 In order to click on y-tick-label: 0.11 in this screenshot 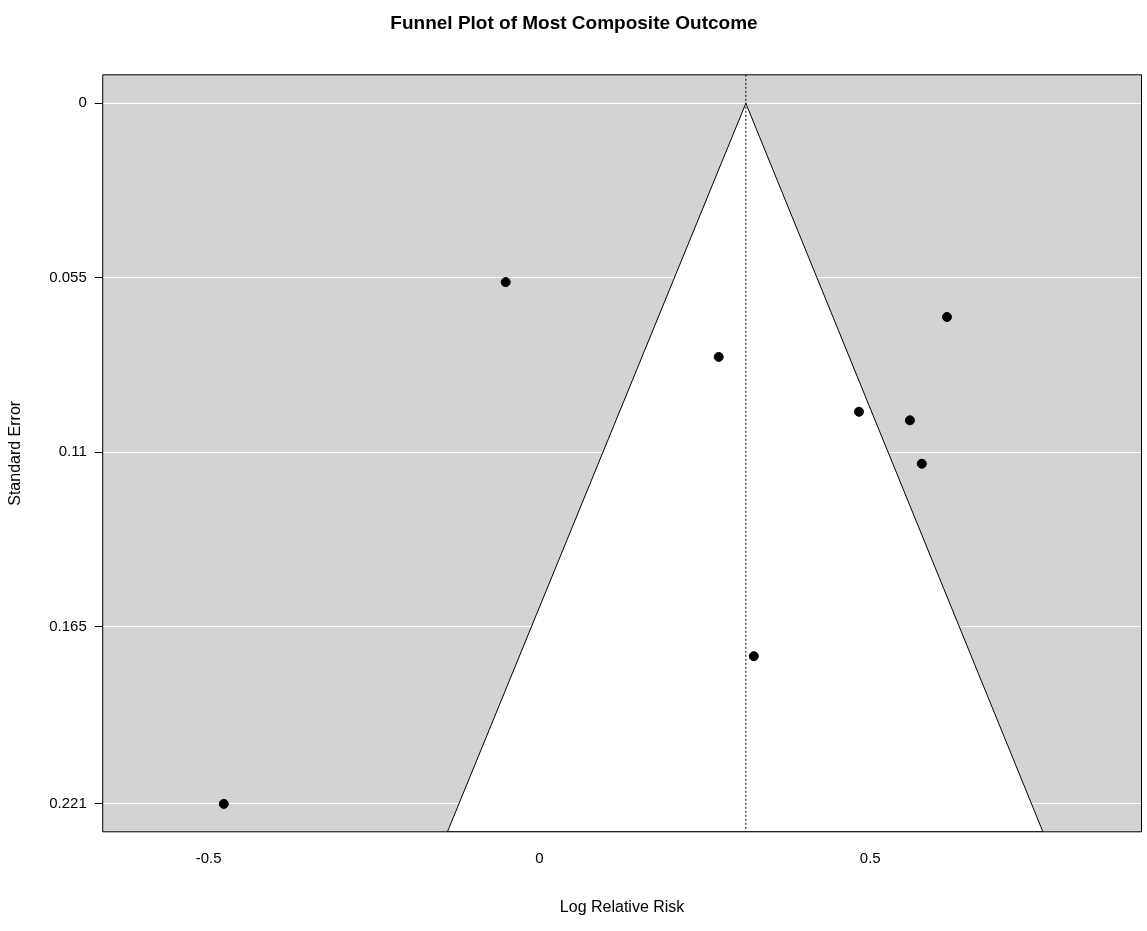, I will do `click(72, 451)`.